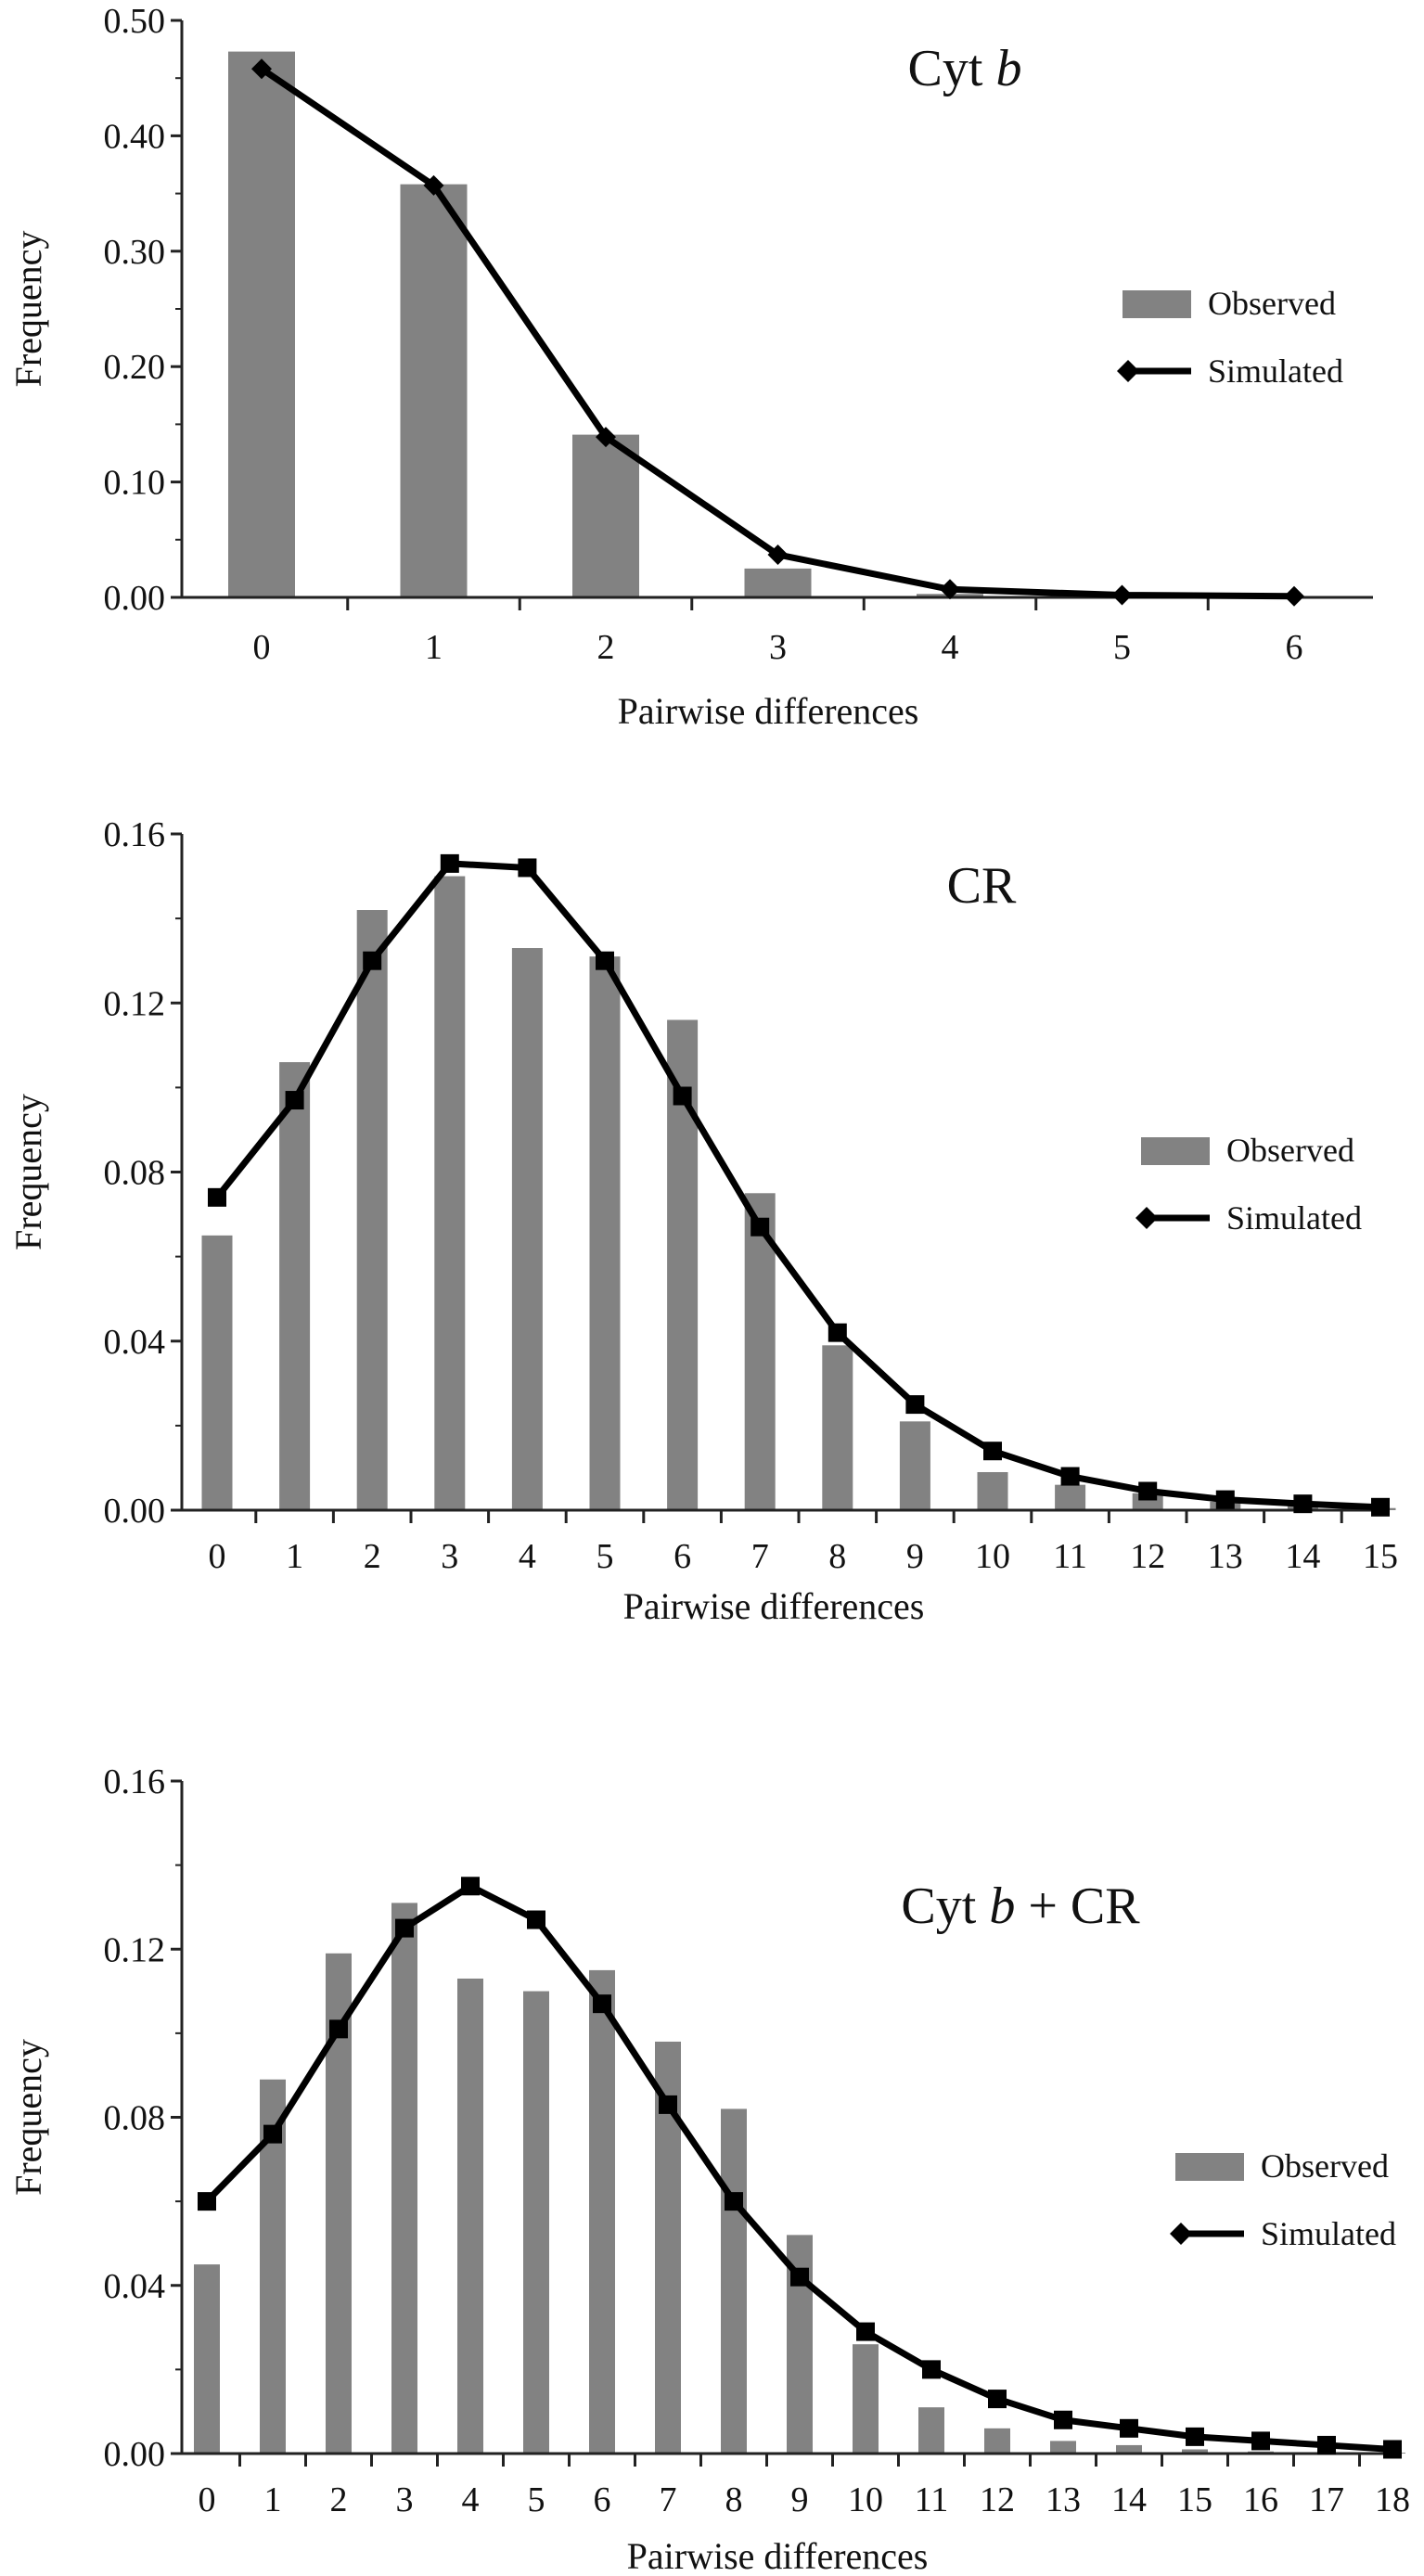 Image resolution: width=1424 pixels, height=2576 pixels. What do you see at coordinates (1392, 2499) in the screenshot?
I see `x-tick-label-18: 18` at bounding box center [1392, 2499].